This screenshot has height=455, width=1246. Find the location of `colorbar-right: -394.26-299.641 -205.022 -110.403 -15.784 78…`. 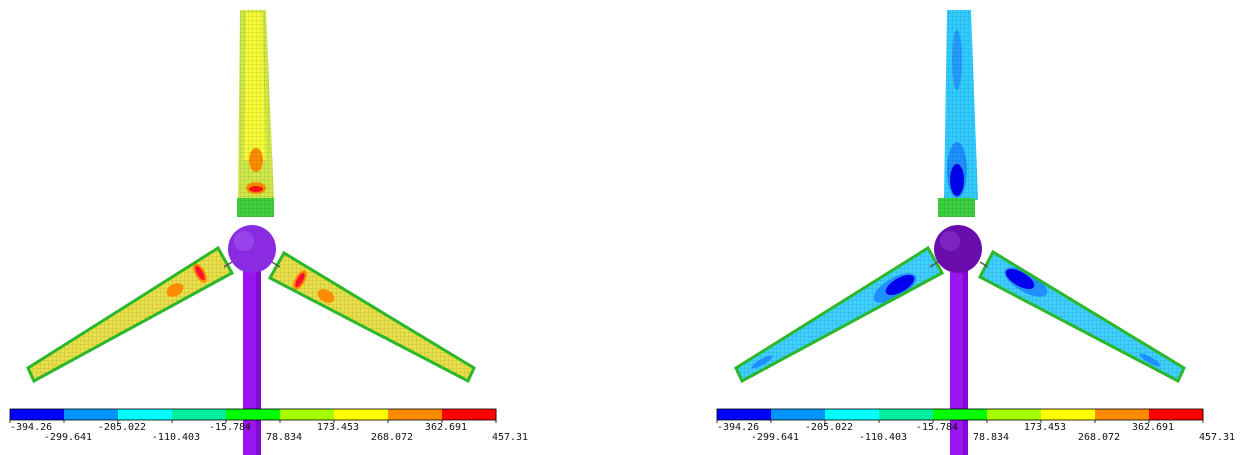

colorbar-right: -394.26-299.641 -205.022 -110.403 -15.784 78… is located at coordinates (975, 425).